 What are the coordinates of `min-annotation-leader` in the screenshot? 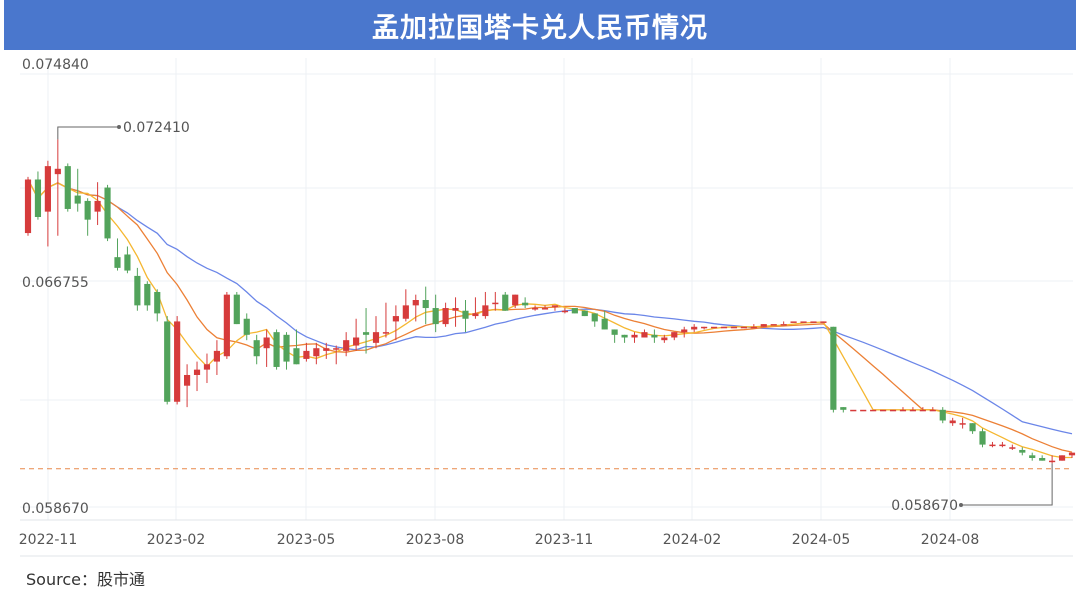 It's located at (1007, 484).